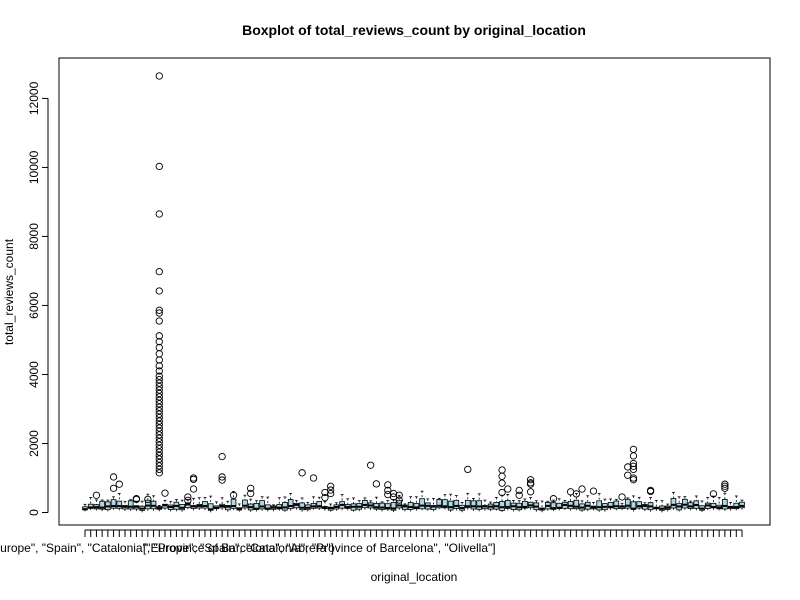  Describe the element at coordinates (38, 298) in the screenshot. I see `y-axis: 0 2000 4000 6000 8000 10000 12000` at that location.